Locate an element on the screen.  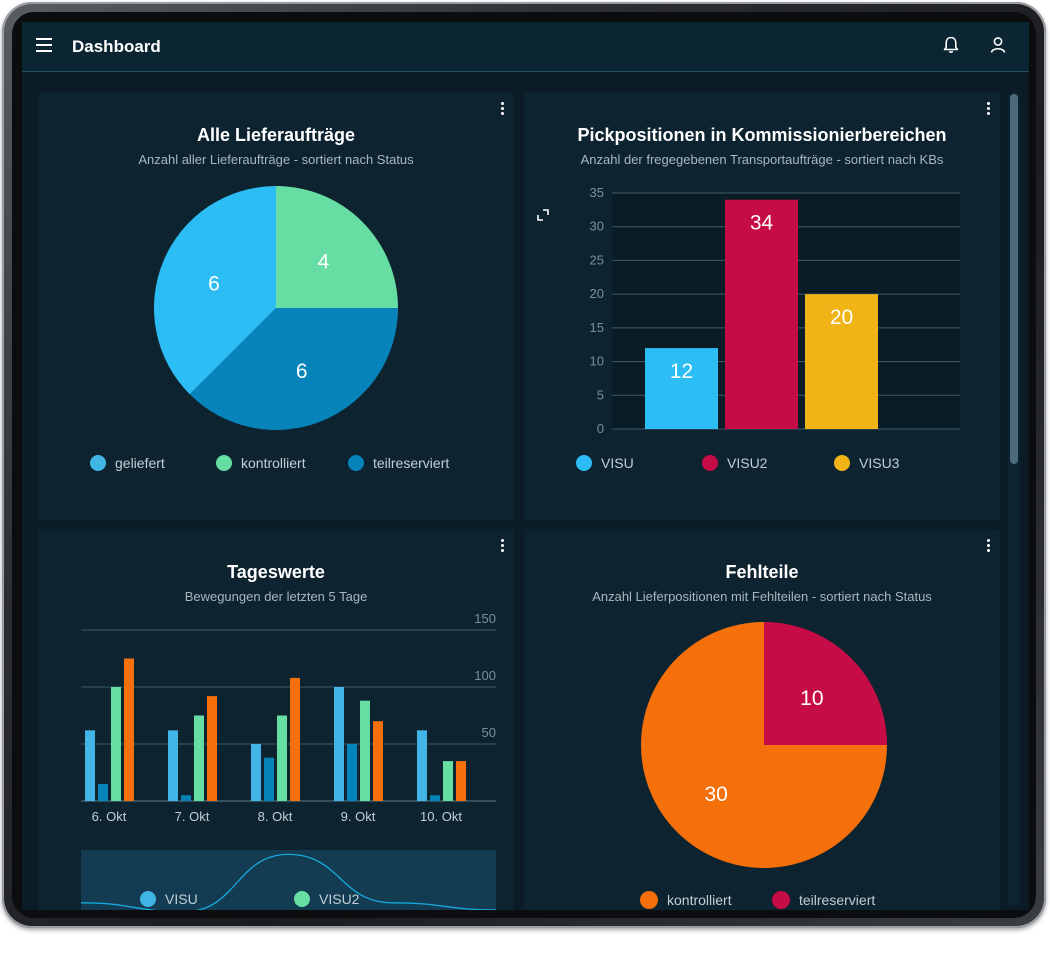
bar-7. Okt-s1 is located at coordinates (186, 798).